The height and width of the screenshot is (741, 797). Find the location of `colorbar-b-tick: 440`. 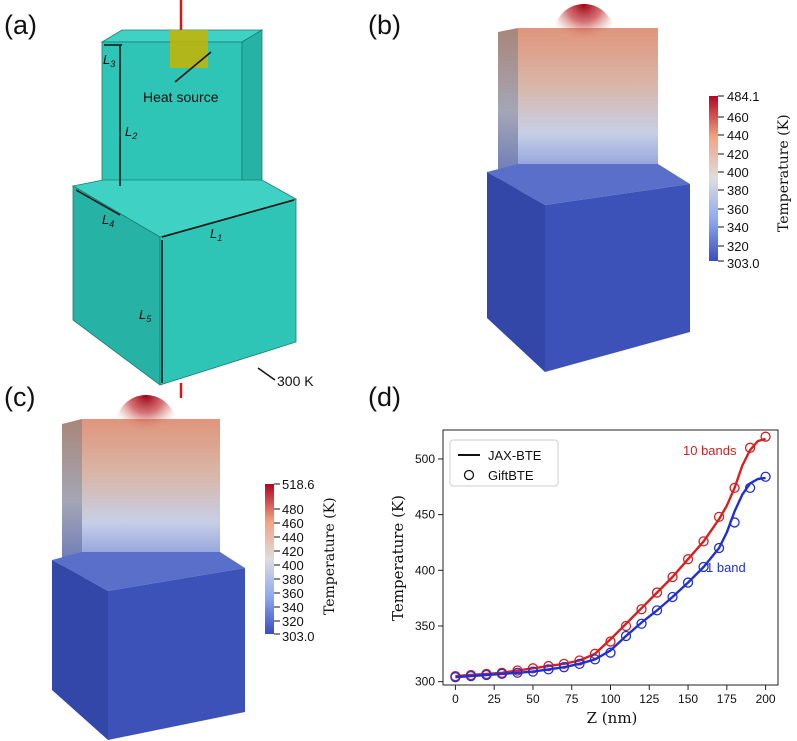

colorbar-b-tick: 440 is located at coordinates (738, 135).